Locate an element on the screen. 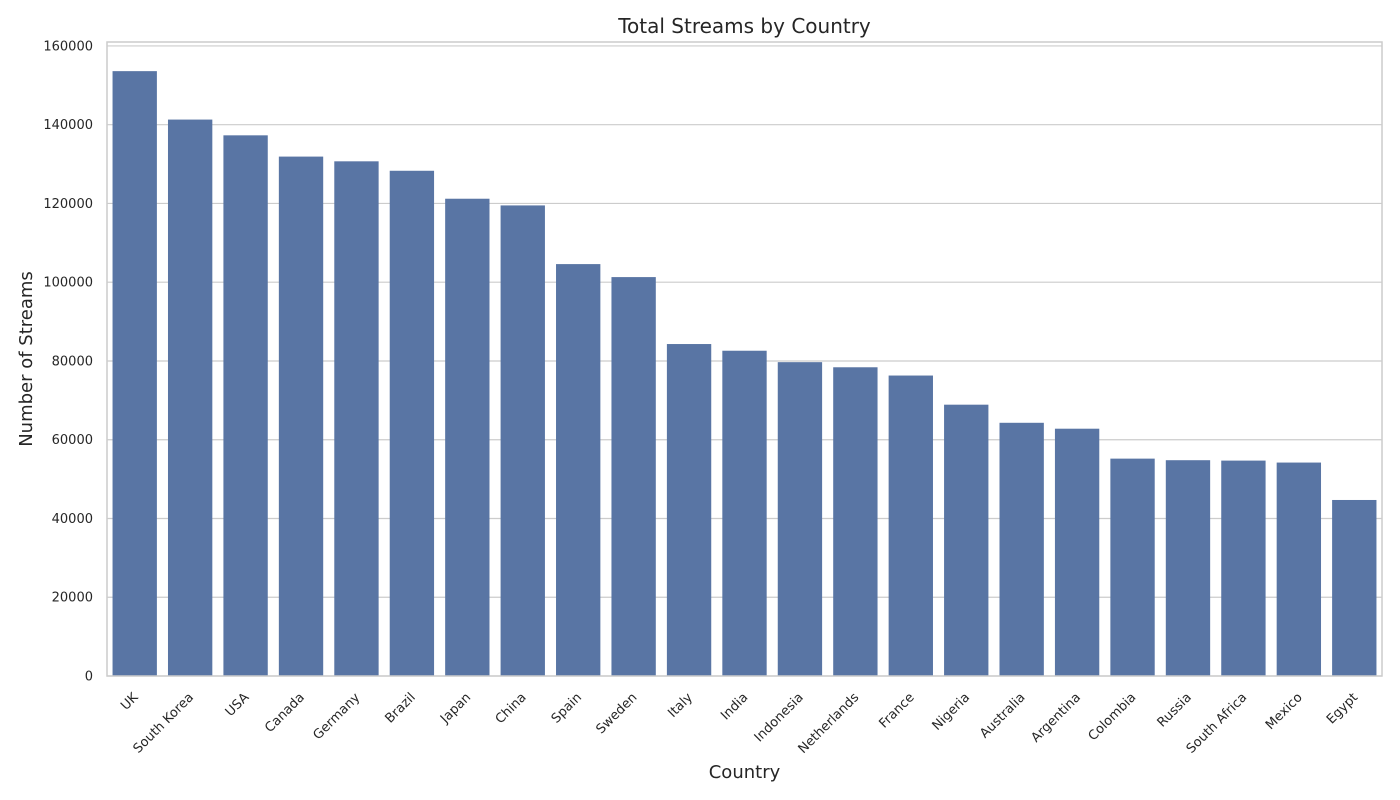  y-tick-label: 100000 is located at coordinates (68, 283).